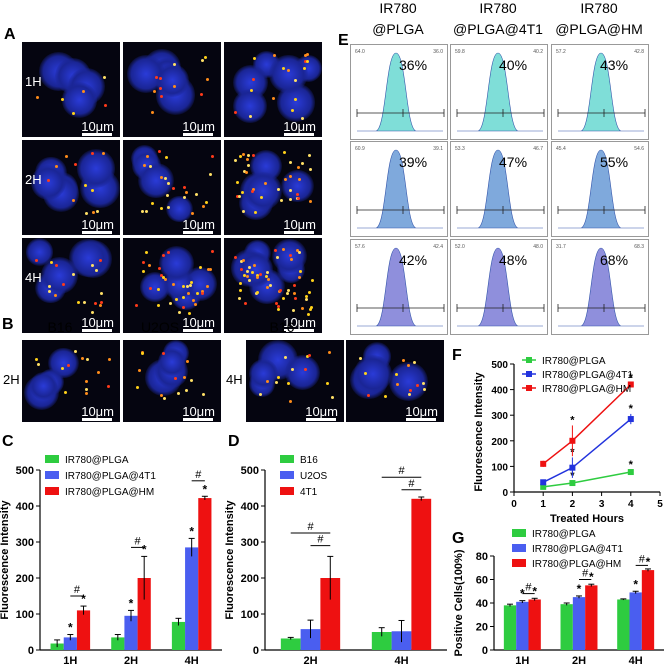 The width and height of the screenshot is (669, 667). I want to click on positive-percent: 47%, so click(513, 162).